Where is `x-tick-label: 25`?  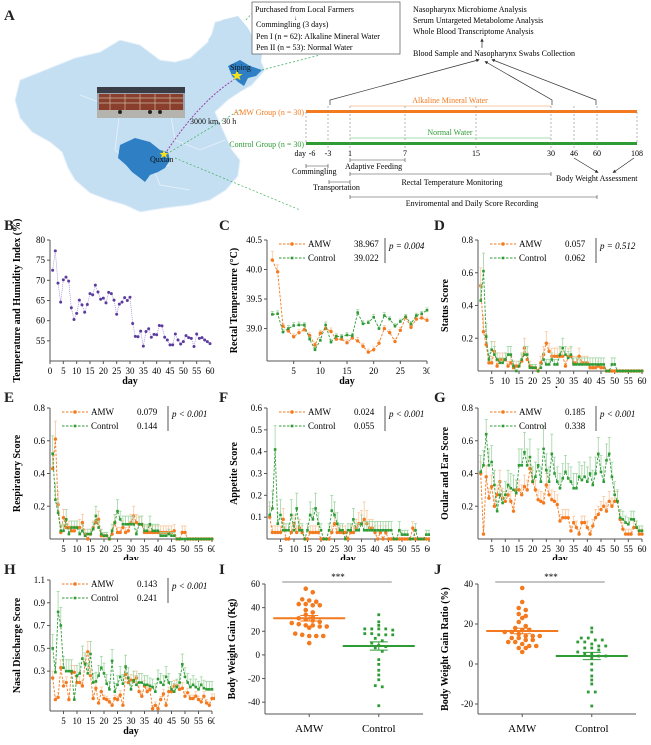
x-tick-label: 25 is located at coordinates (118, 549).